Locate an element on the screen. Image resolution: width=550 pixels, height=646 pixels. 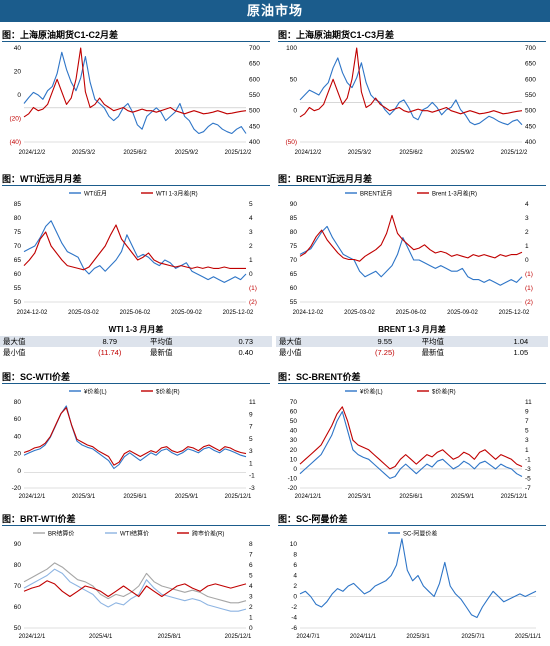
y-tick-label-left: (50) is located at coordinates (291, 142).